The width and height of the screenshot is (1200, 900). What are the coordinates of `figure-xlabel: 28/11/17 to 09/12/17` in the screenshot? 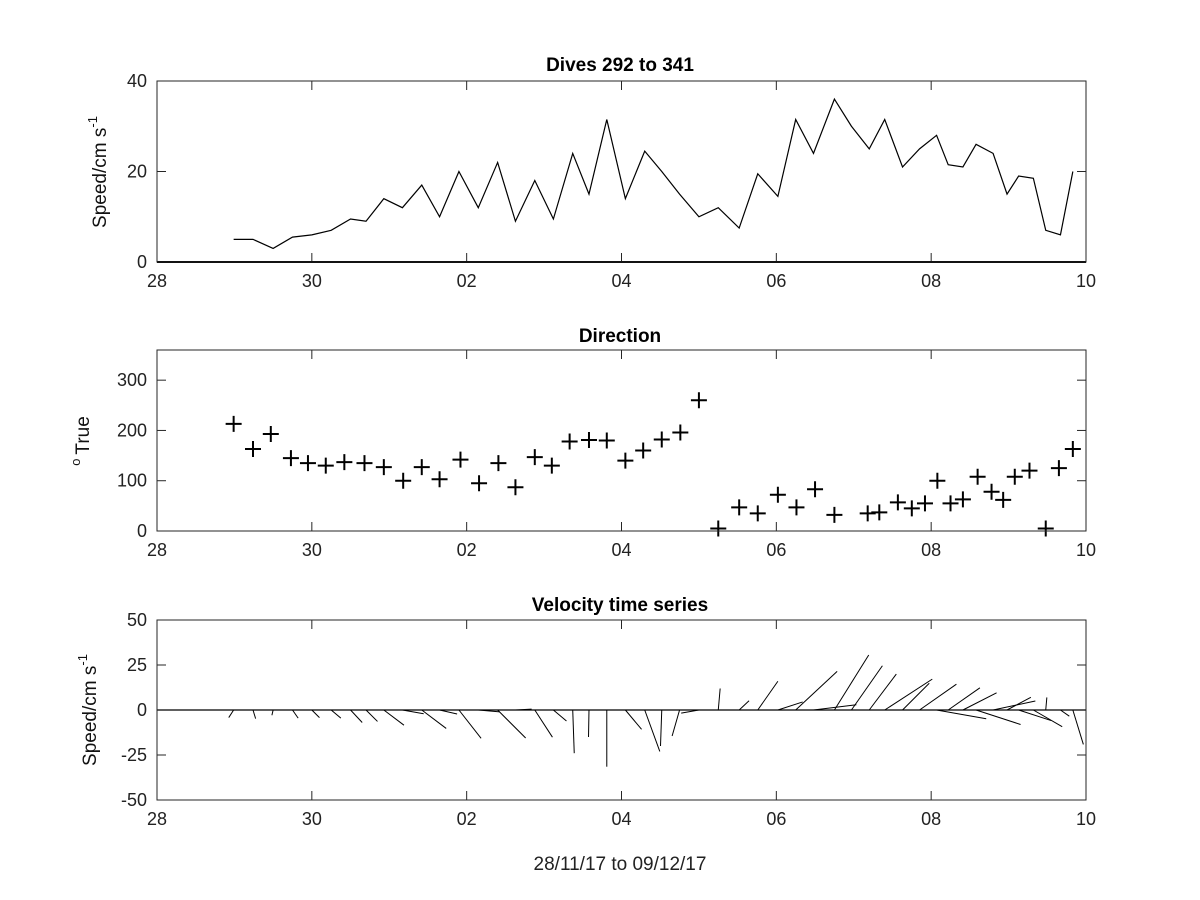 It's located at (620, 864).